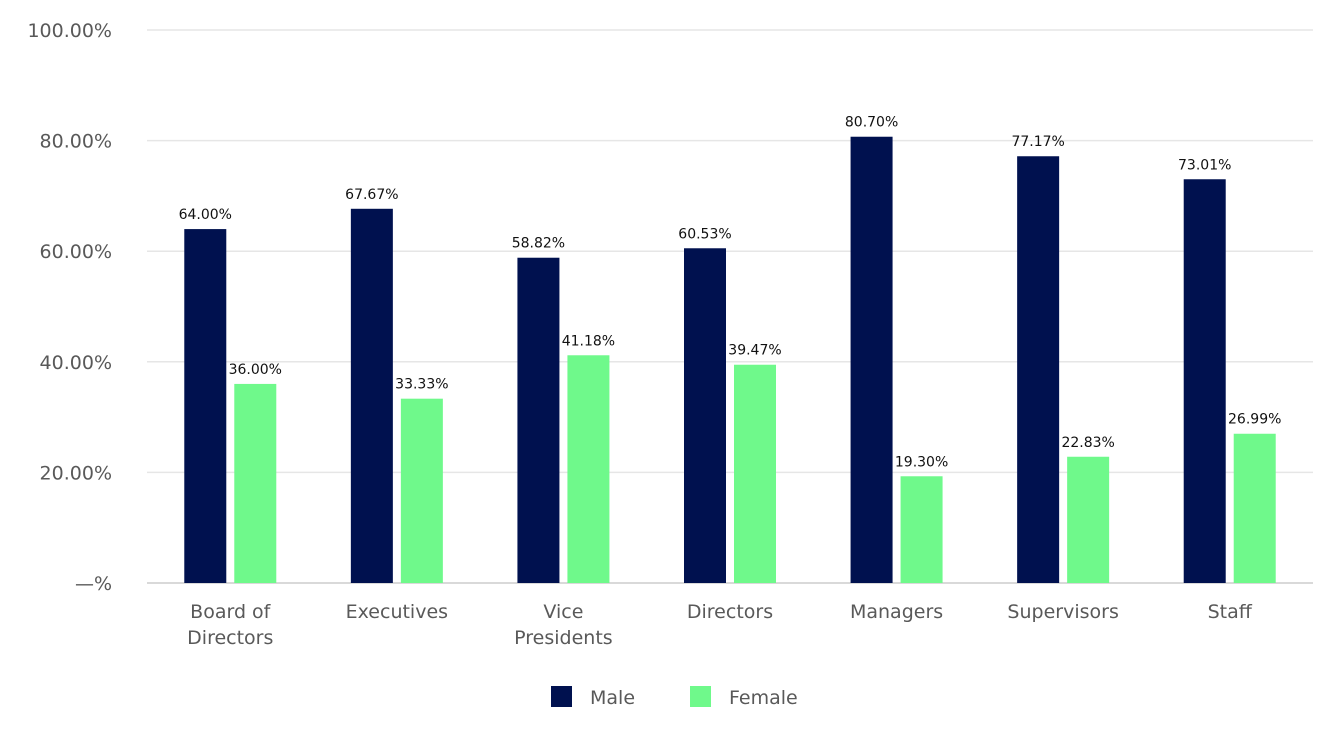 This screenshot has width=1344, height=752. I want to click on y-tick-label: 60.00%, so click(76, 252).